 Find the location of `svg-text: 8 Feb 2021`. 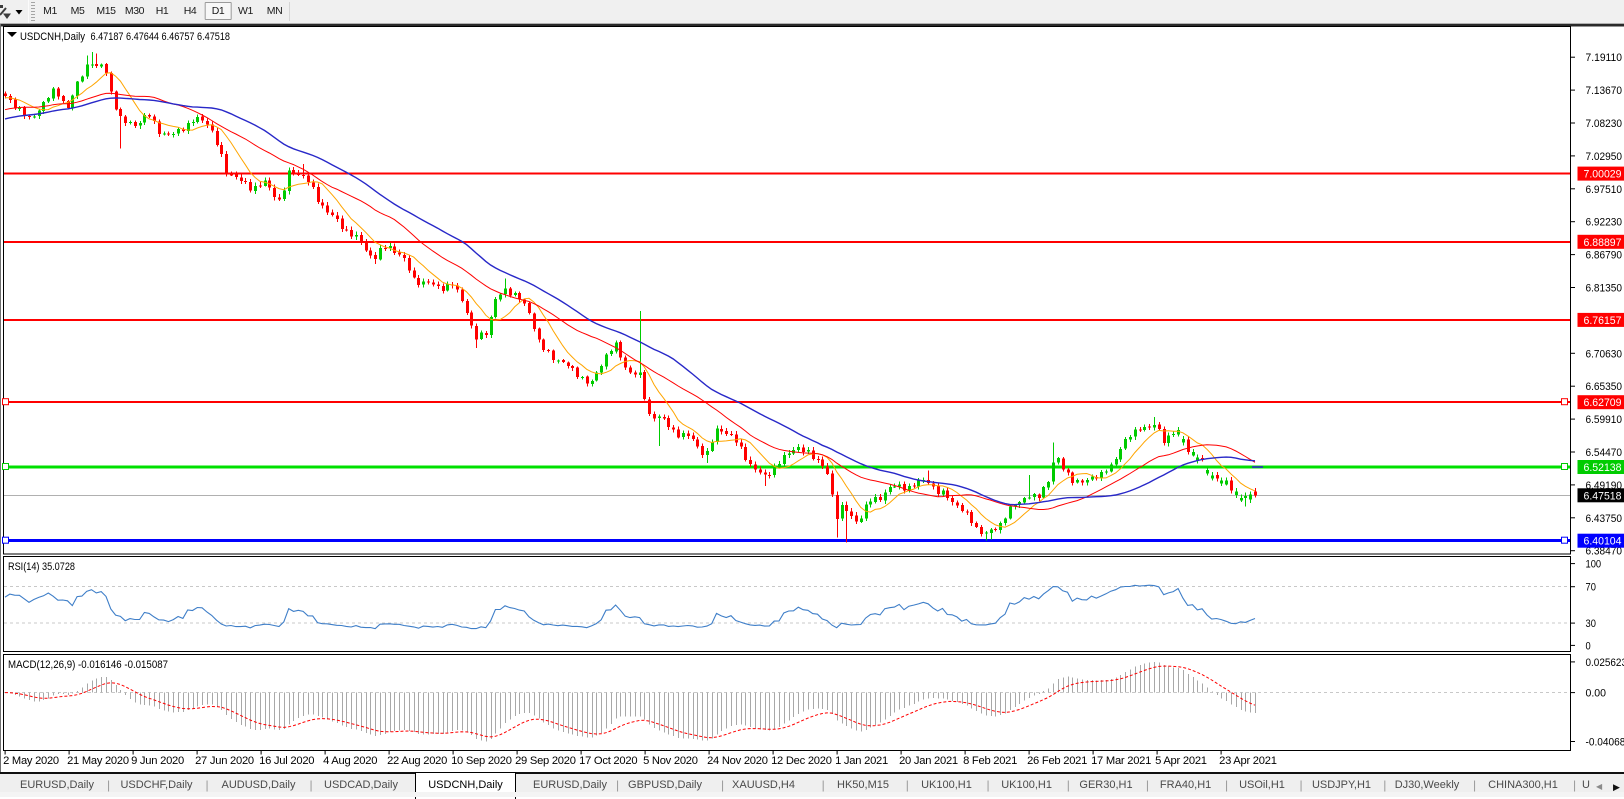

svg-text: 8 Feb 2021 is located at coordinates (990, 761).